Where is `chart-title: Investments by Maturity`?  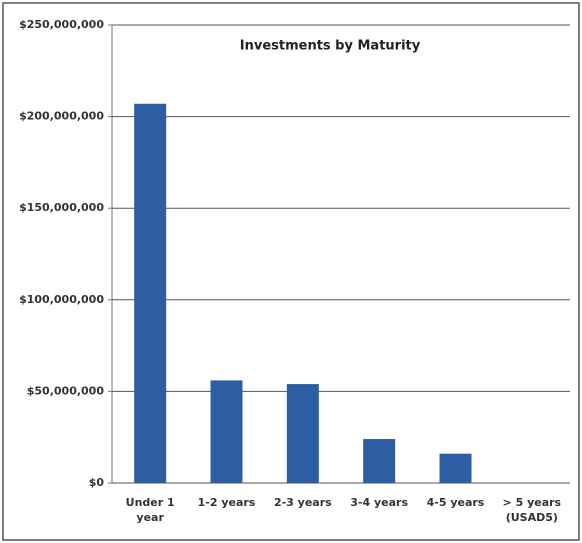 chart-title: Investments by Maturity is located at coordinates (330, 46).